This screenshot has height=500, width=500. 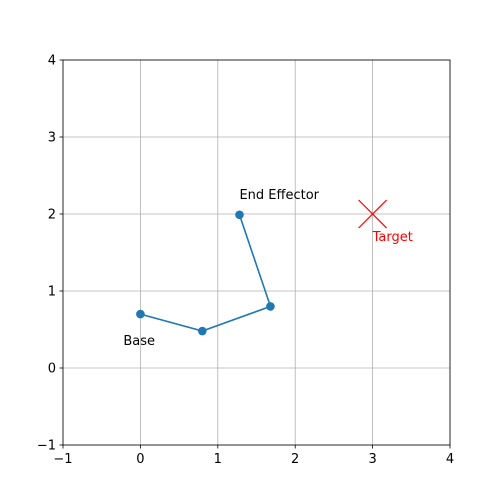 I want to click on y-tick-label: 1, so click(x=52, y=292).